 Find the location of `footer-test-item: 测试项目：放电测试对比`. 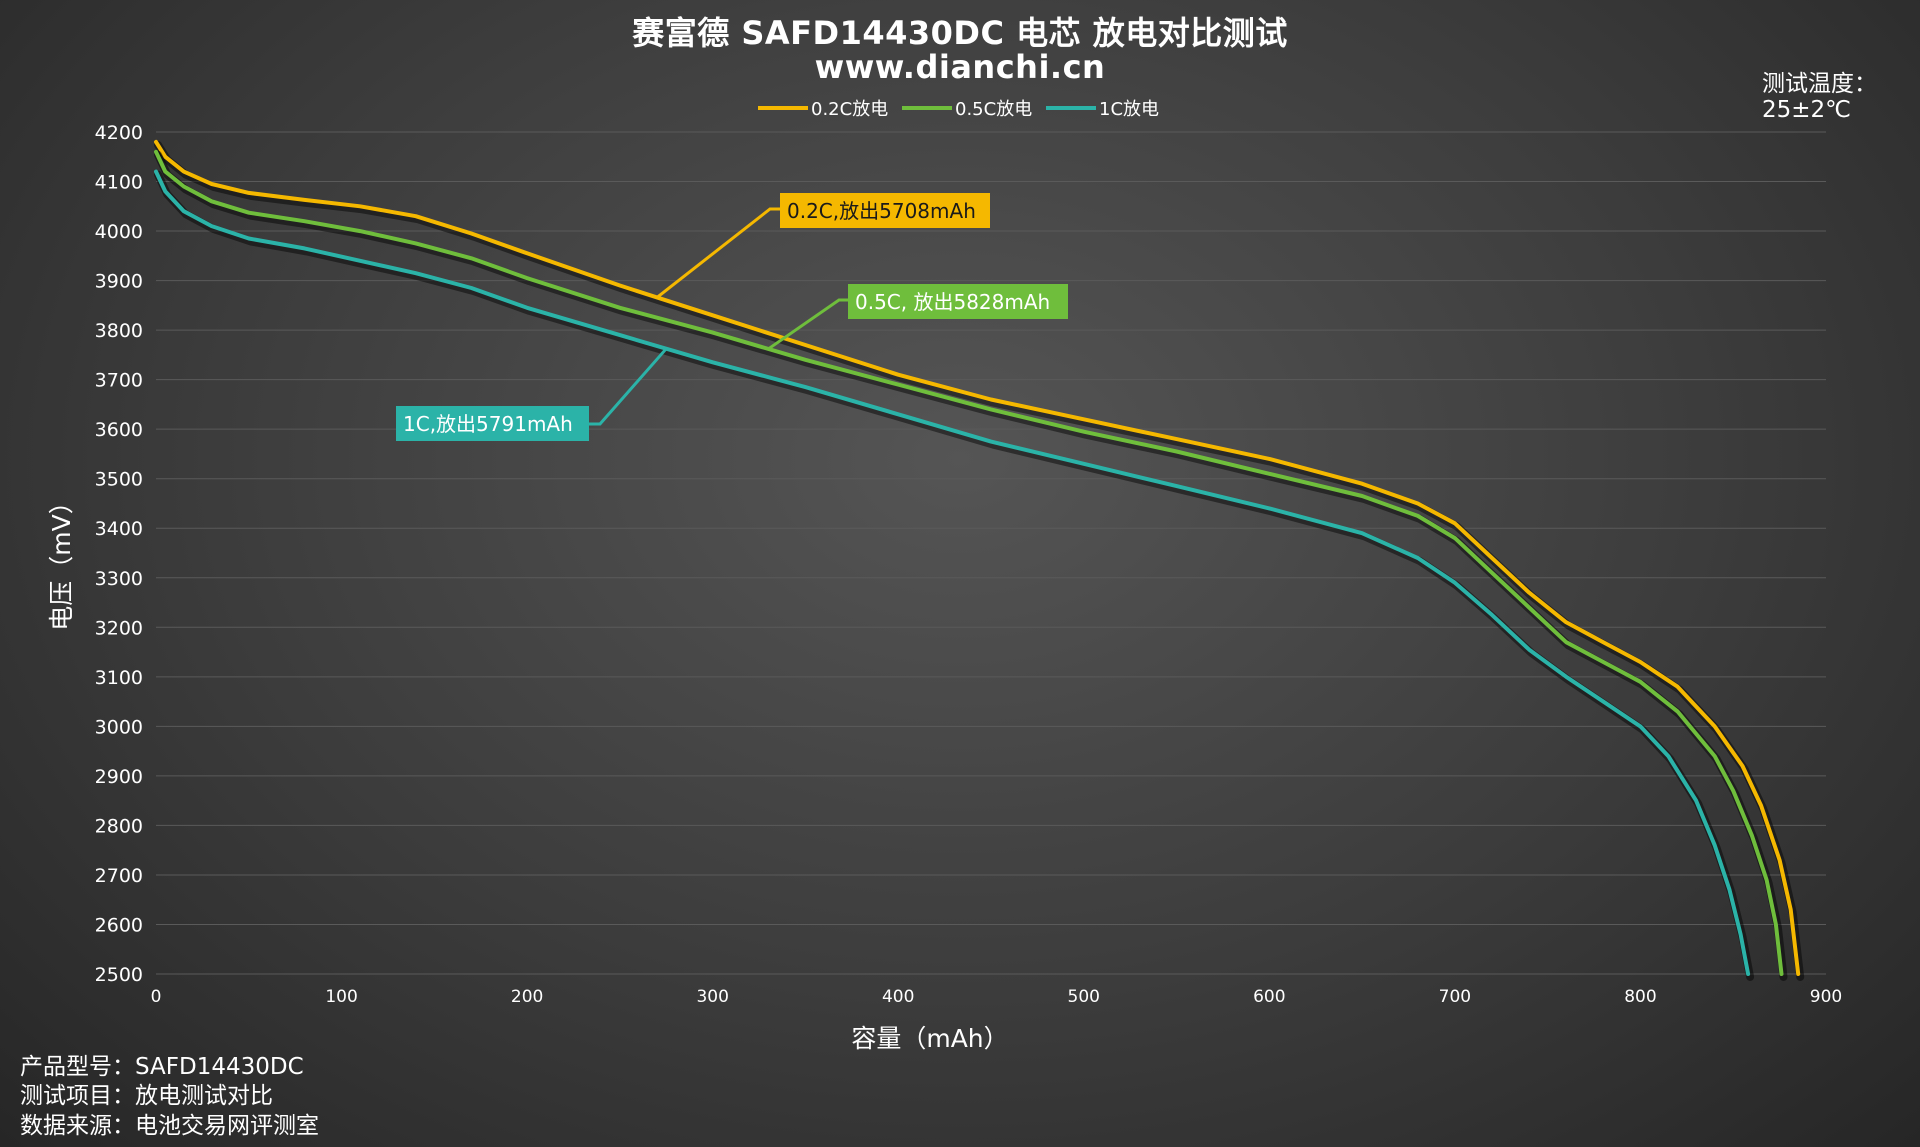

footer-test-item: 测试项目：放电测试对比 is located at coordinates (146, 1093).